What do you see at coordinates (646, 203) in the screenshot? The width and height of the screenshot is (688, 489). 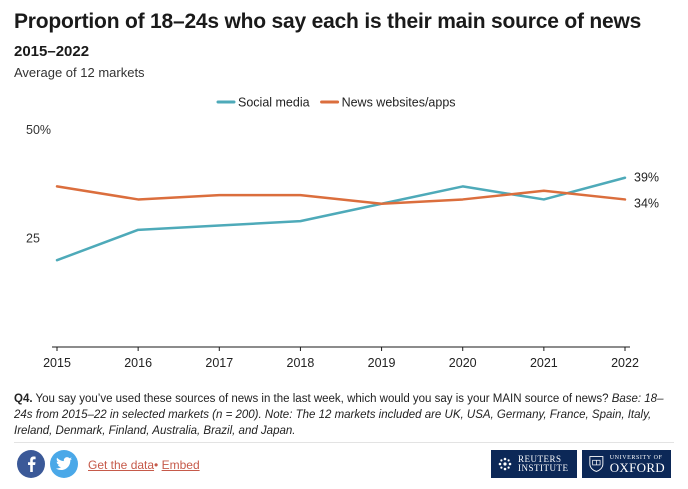 I see `end-label-1: 34%` at bounding box center [646, 203].